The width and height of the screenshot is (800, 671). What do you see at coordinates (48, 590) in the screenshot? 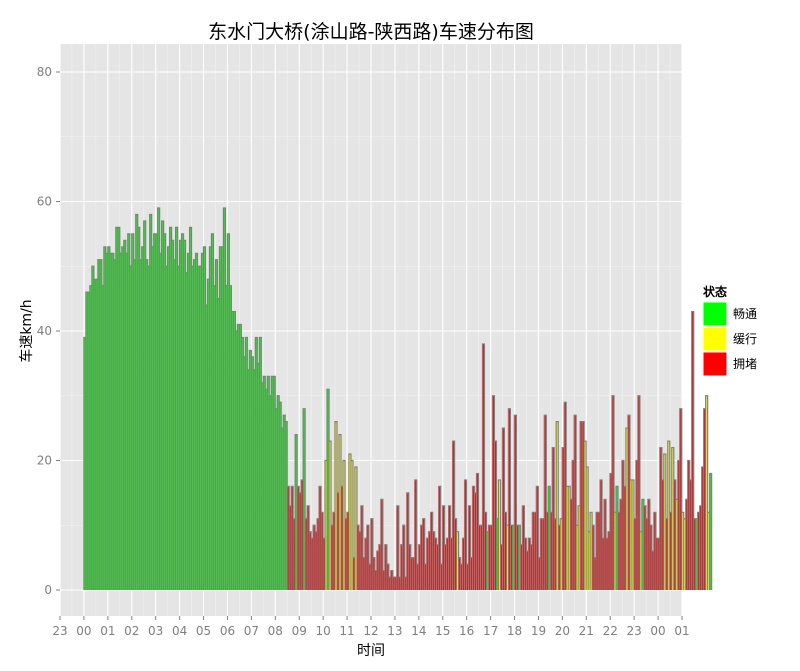
I see `y-tick-label: 0` at bounding box center [48, 590].